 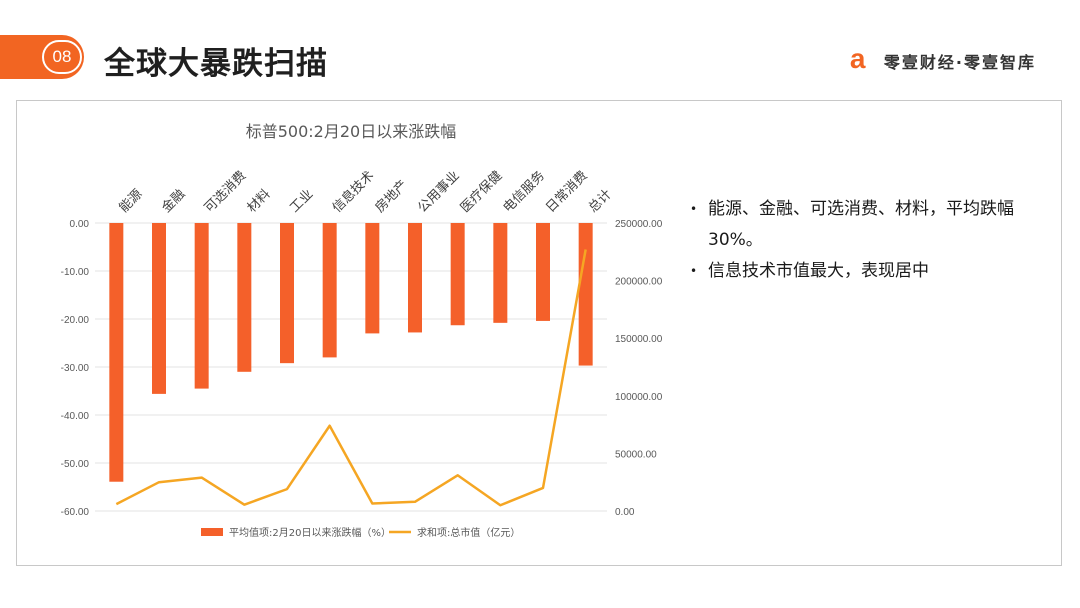 I want to click on x-tick-label: 可选消费, so click(x=225, y=191).